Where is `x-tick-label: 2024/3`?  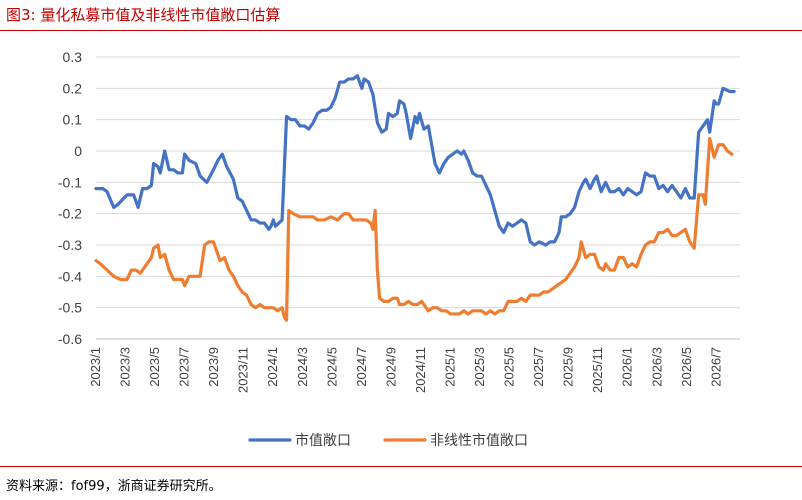
x-tick-label: 2024/3 is located at coordinates (302, 367).